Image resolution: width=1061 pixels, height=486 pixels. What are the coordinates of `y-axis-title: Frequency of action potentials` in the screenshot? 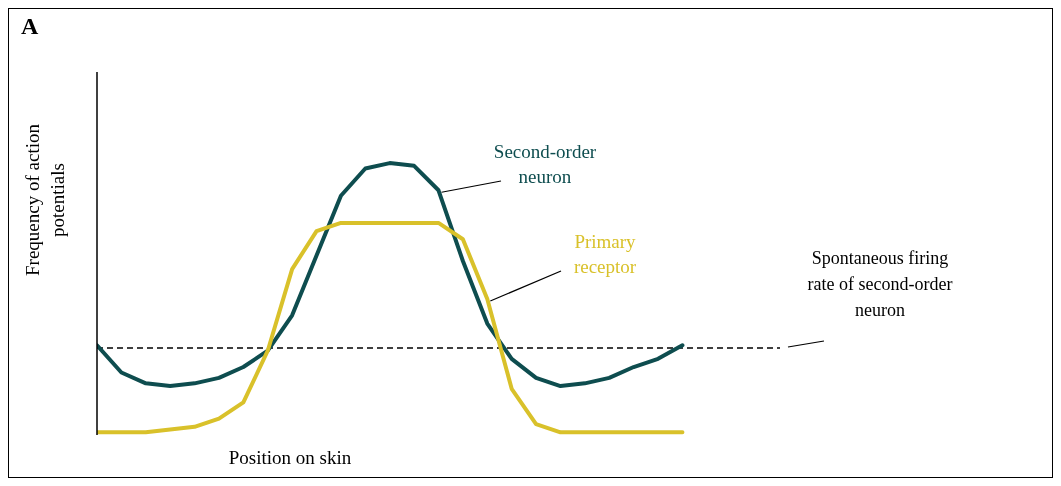 It's located at (45, 200).